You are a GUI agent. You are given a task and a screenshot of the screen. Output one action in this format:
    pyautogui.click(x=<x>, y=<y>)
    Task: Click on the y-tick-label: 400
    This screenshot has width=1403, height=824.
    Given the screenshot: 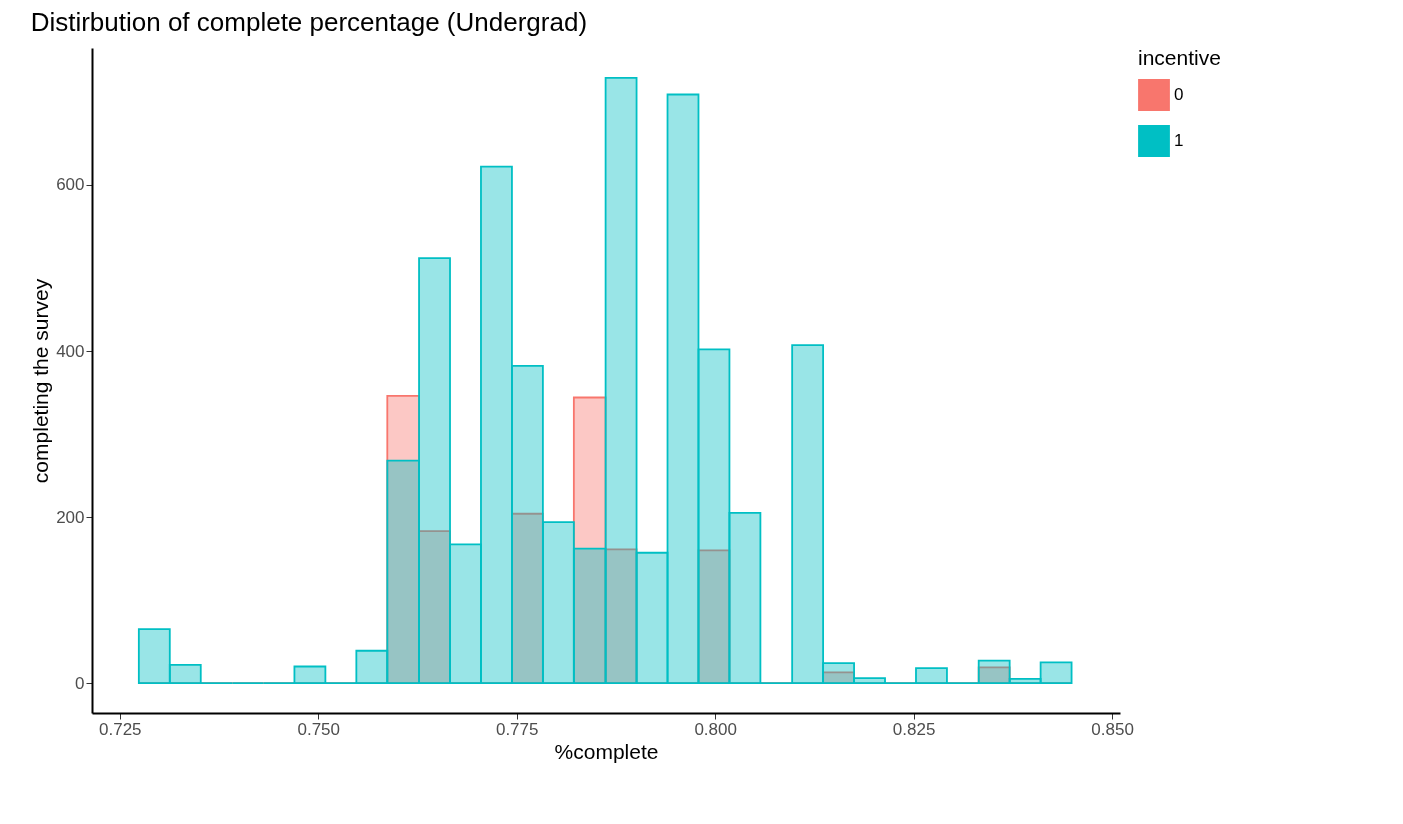 What is the action you would take?
    pyautogui.click(x=70, y=351)
    